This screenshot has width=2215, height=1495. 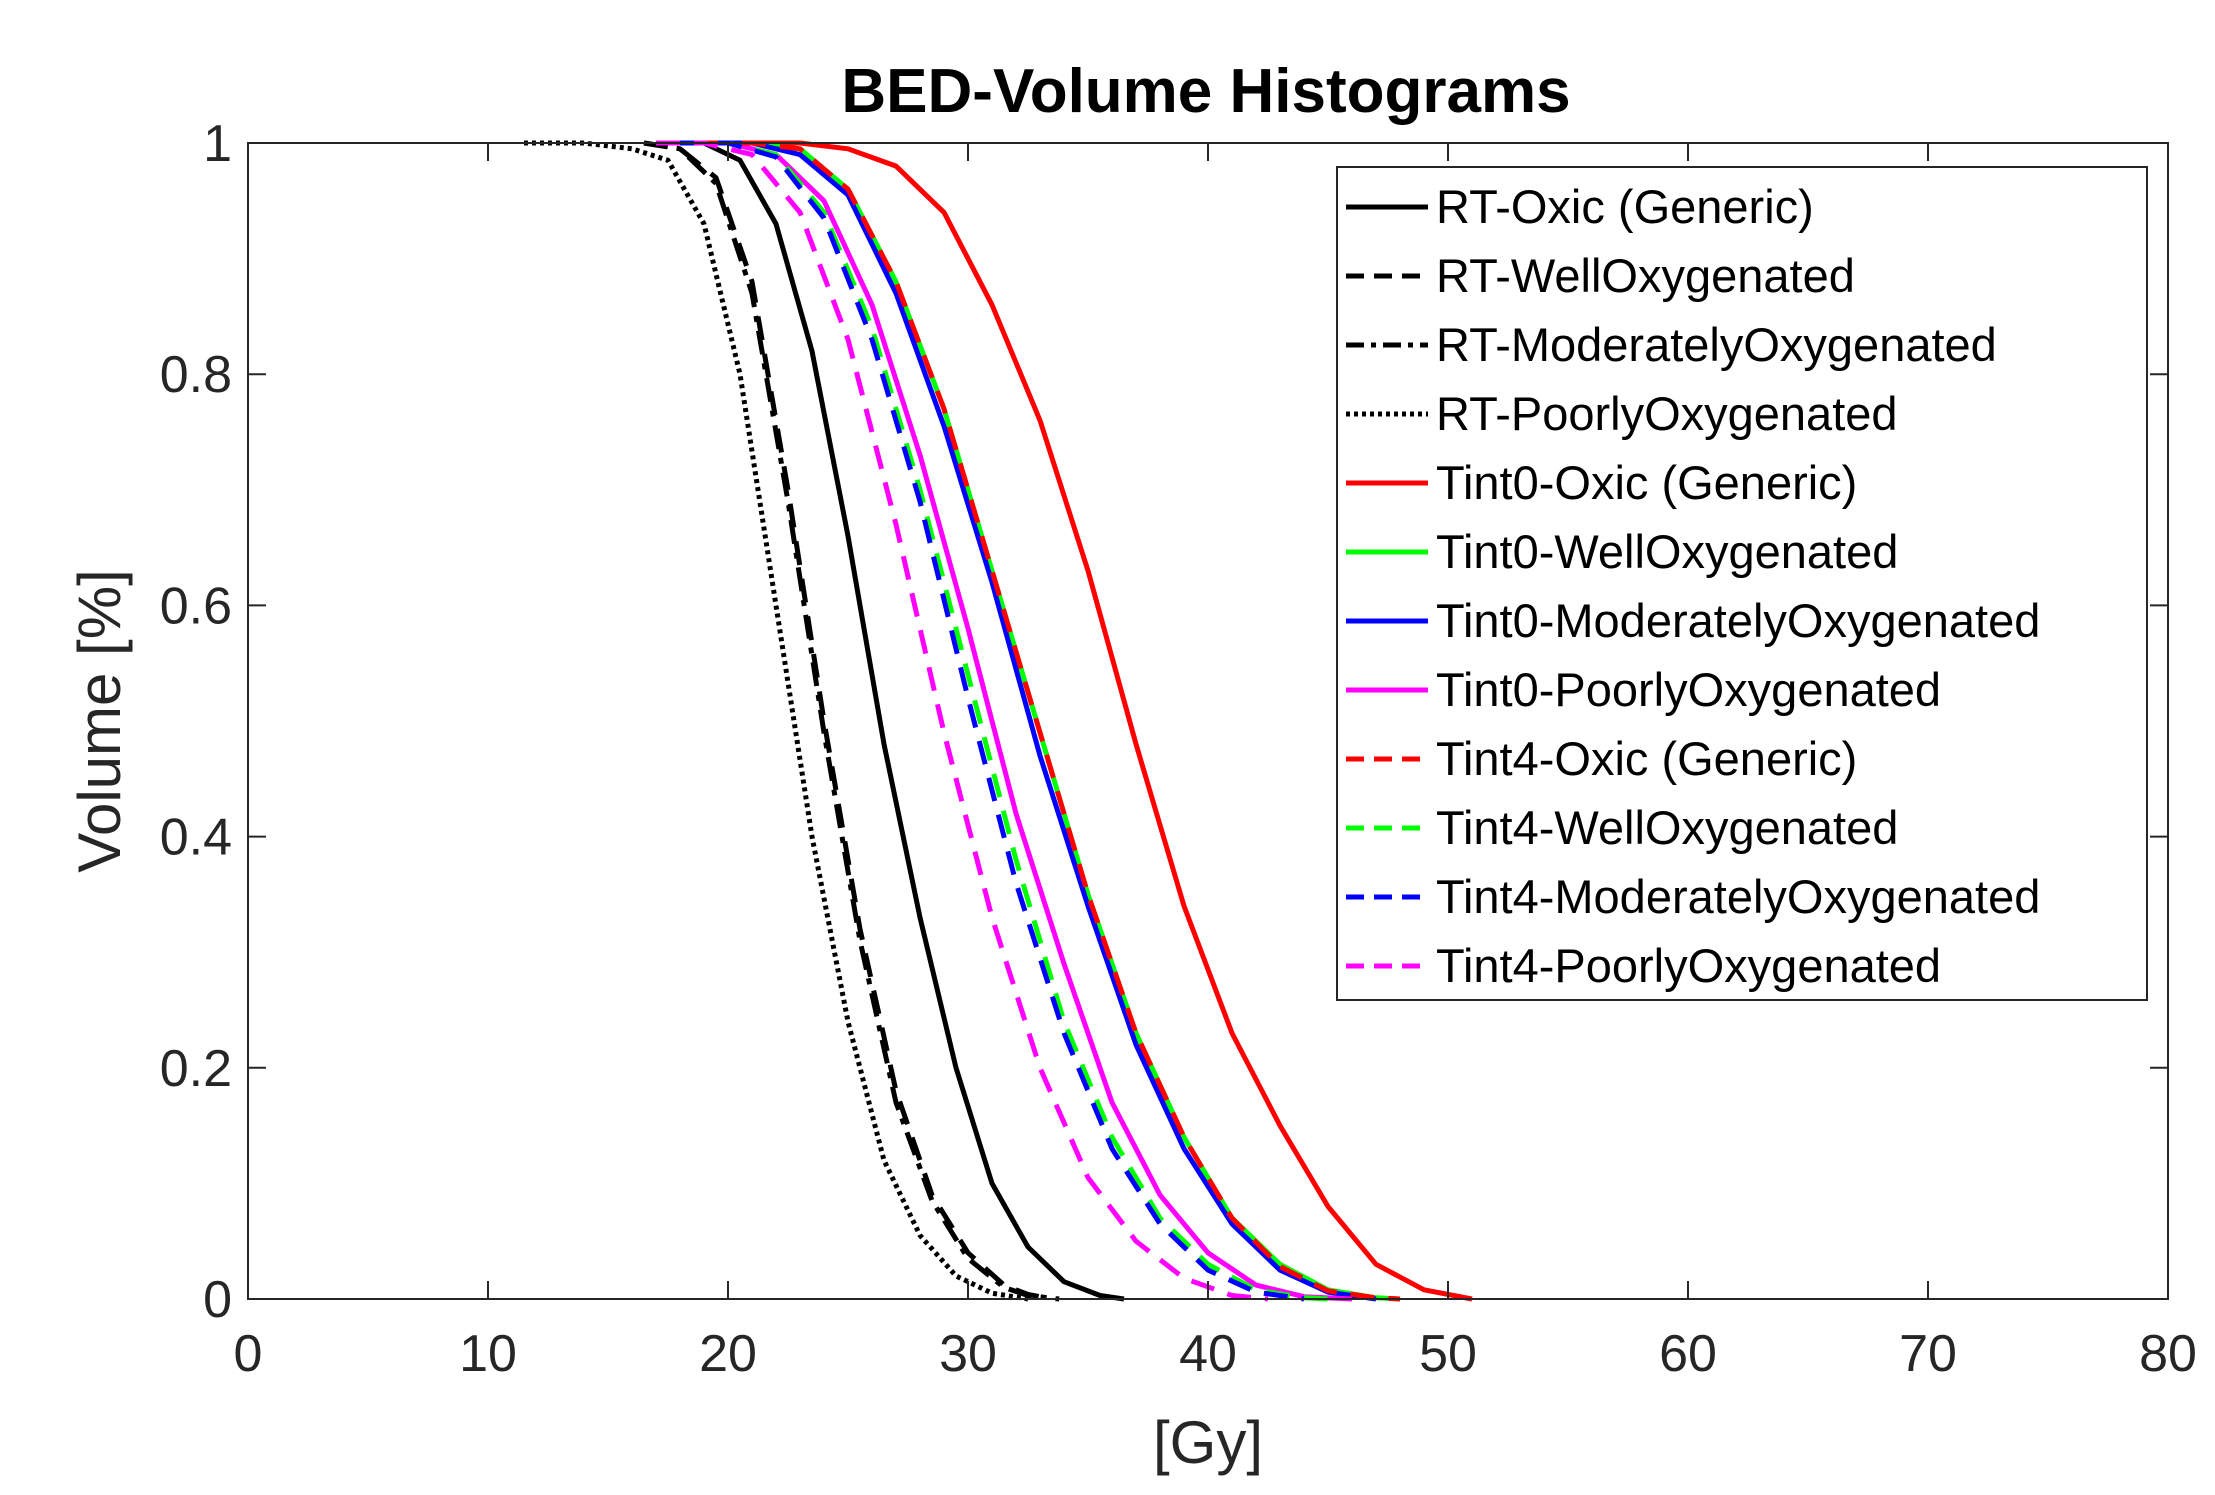 I want to click on x-tick-label: 0, so click(x=248, y=1354).